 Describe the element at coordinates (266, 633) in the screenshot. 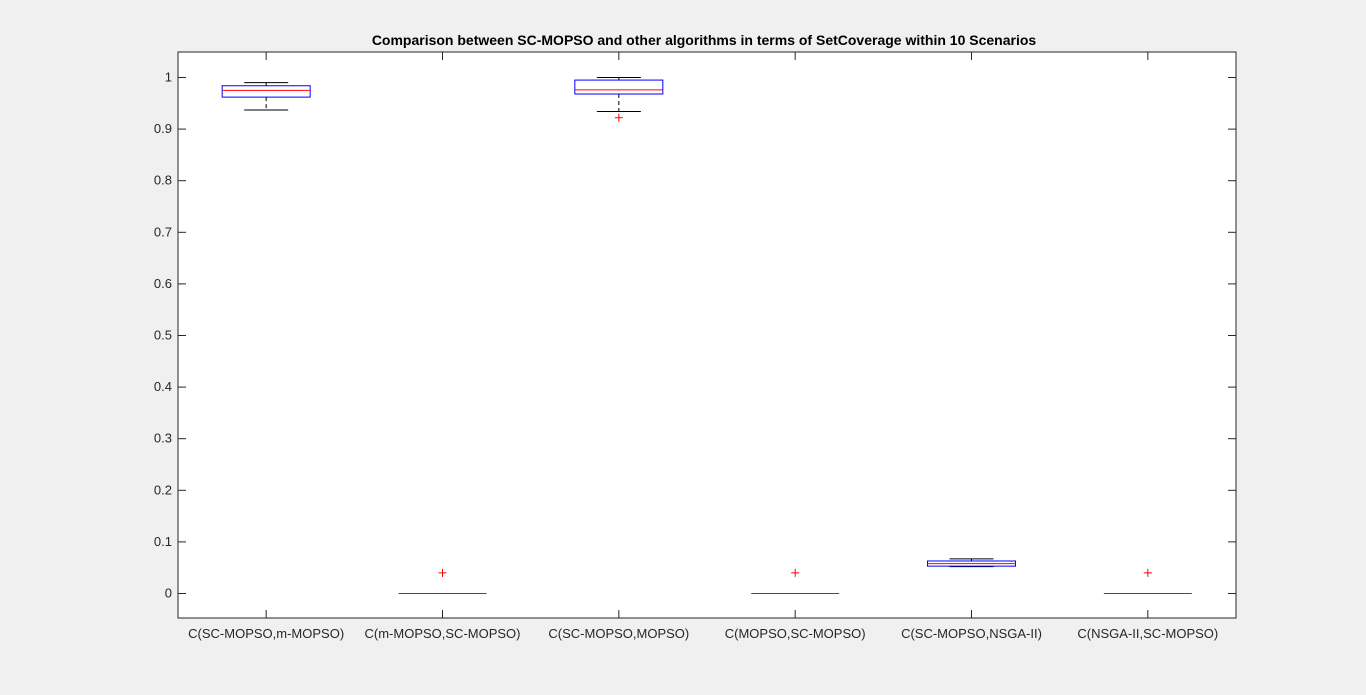

I see `x-tick-label: C(SC-MOPSO,m-MOPSO)` at that location.